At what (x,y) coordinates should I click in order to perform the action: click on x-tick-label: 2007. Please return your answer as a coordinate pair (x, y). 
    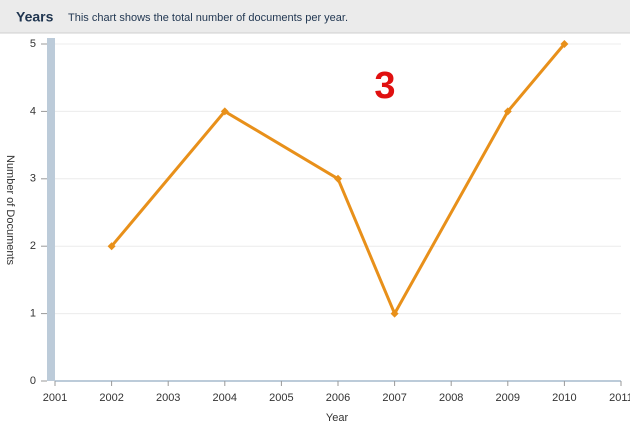
    Looking at the image, I should click on (394, 398).